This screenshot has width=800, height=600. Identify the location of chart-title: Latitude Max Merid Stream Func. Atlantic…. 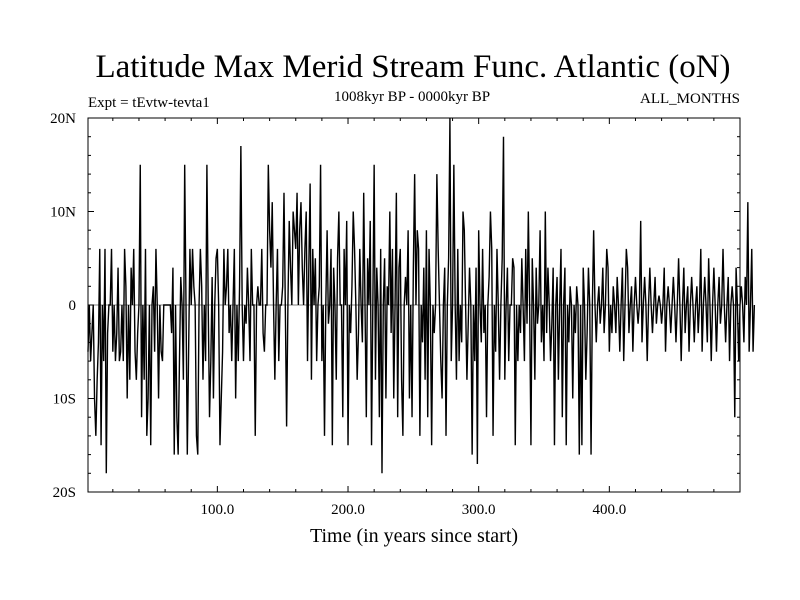
(412, 67).